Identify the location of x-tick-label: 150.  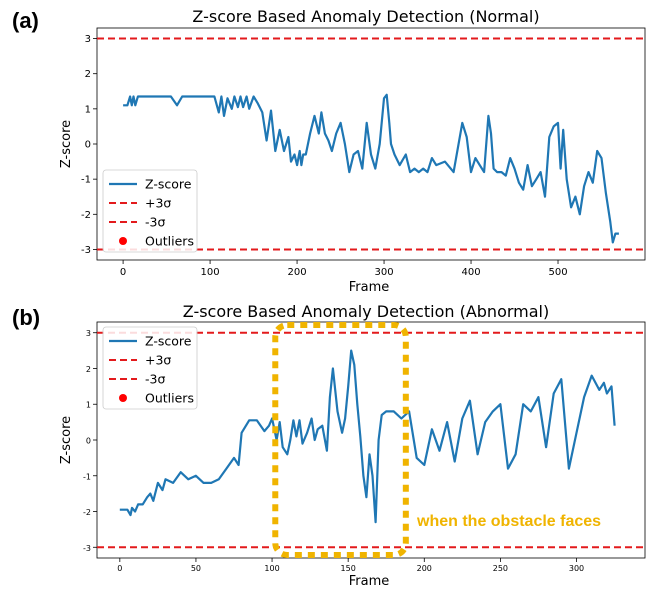
(348, 568).